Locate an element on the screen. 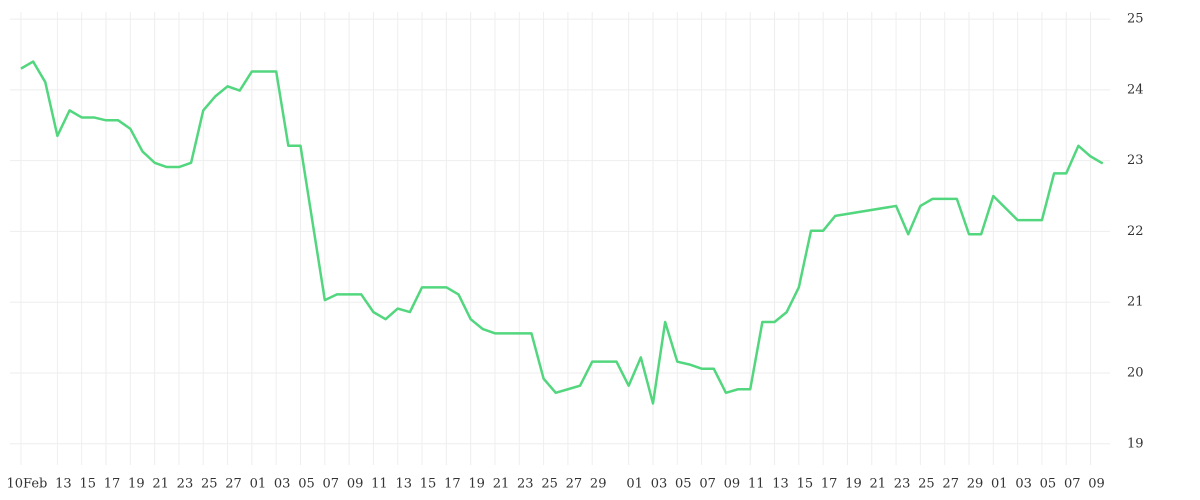  x-tick-label: 10Feb is located at coordinates (27, 484).